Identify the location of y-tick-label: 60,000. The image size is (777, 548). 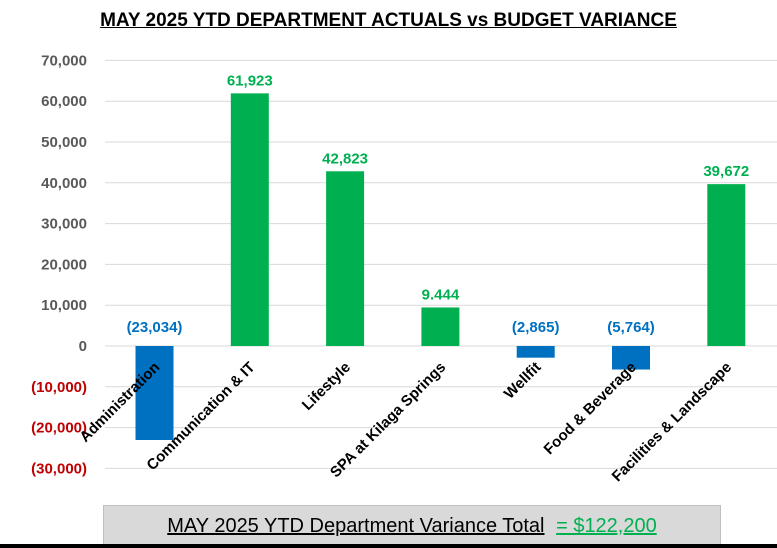
(64, 101).